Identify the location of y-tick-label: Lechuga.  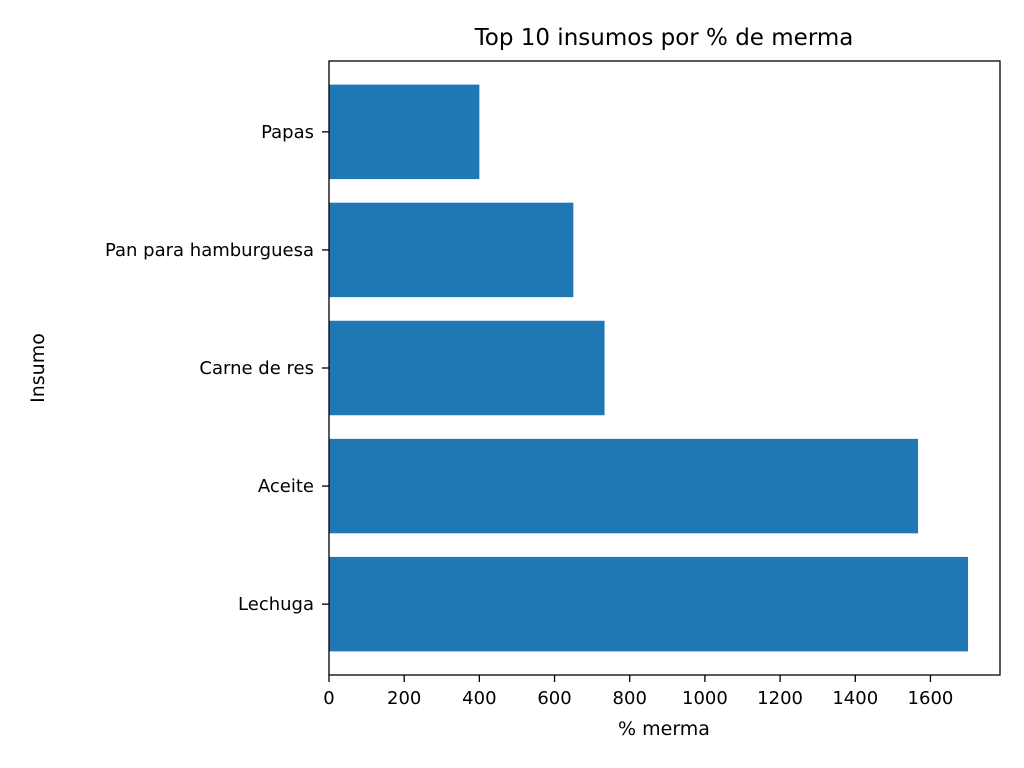
(276, 604).